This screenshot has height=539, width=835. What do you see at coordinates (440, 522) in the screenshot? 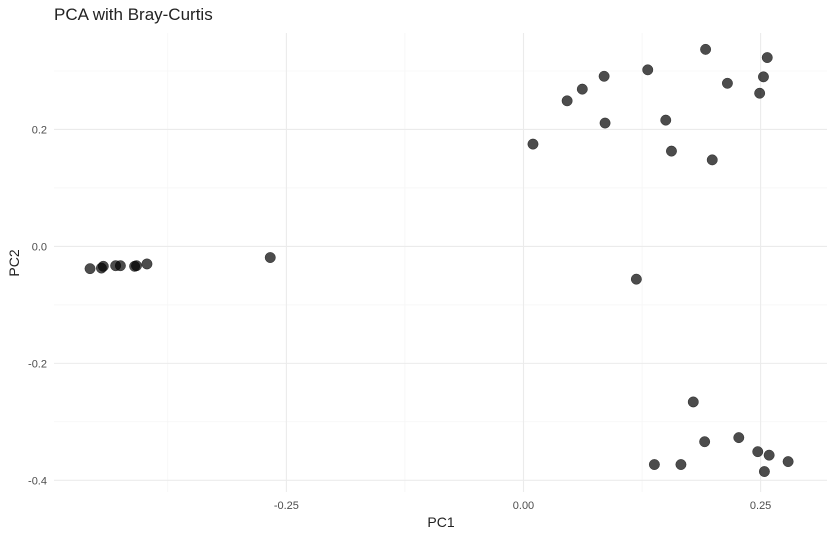
I see `x-axis-label: PC1` at bounding box center [440, 522].